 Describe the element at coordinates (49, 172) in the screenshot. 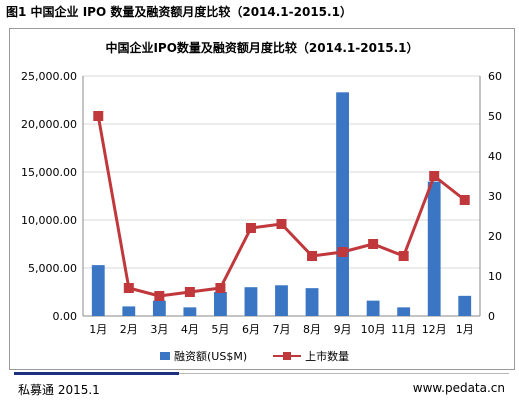

I see `left-axis-tick-label: 15,000.00` at that location.